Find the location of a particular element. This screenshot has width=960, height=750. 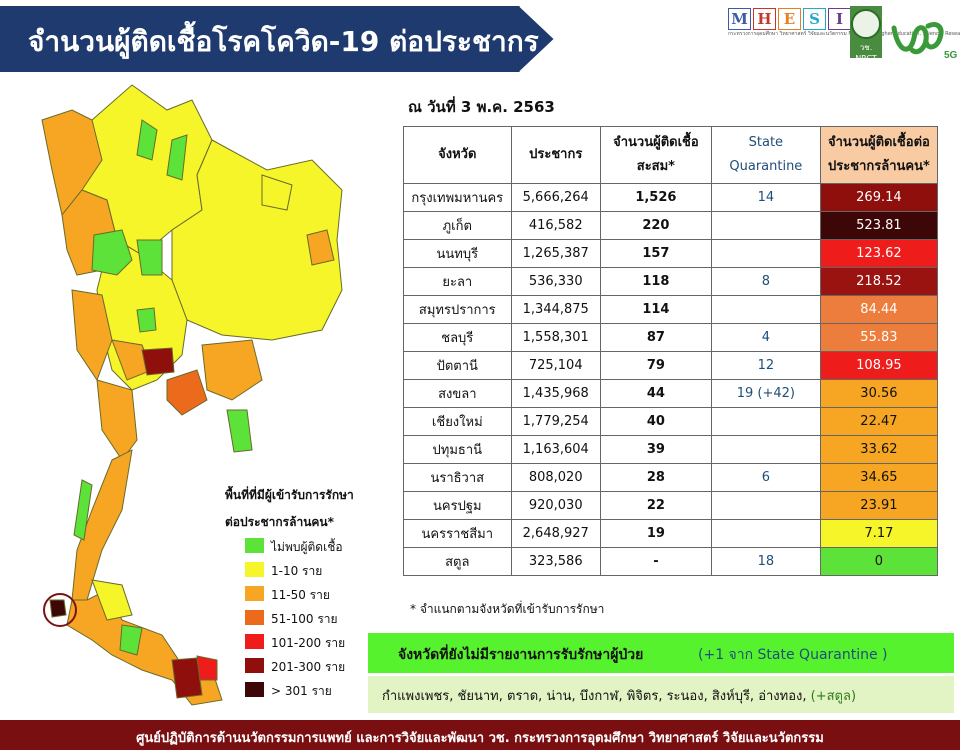

cell-province: ภูเก็ต is located at coordinates (457, 225).